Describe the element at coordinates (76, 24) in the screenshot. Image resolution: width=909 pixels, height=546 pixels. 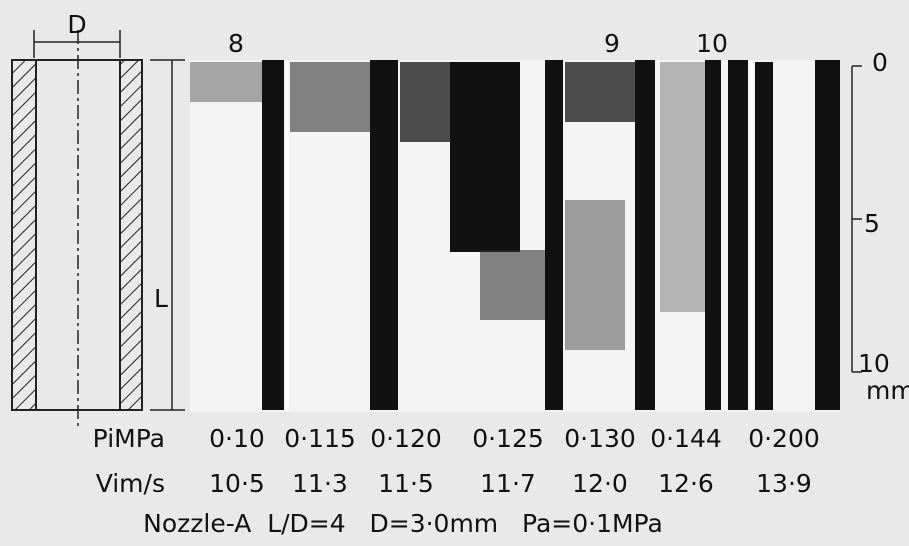
I see `width-label: D` at that location.